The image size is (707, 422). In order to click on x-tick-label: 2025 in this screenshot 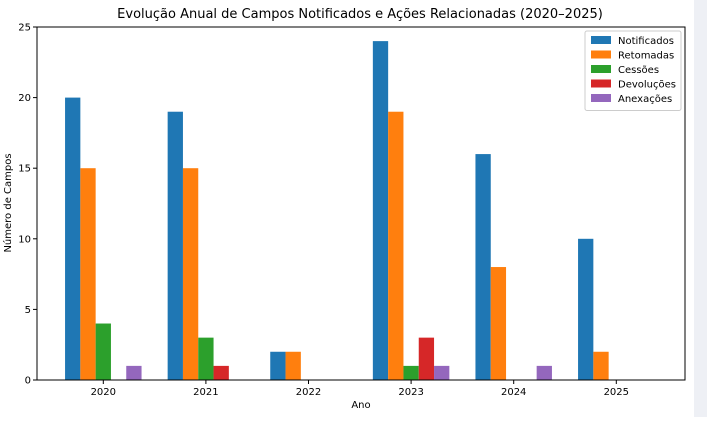, I will do `click(616, 392)`.